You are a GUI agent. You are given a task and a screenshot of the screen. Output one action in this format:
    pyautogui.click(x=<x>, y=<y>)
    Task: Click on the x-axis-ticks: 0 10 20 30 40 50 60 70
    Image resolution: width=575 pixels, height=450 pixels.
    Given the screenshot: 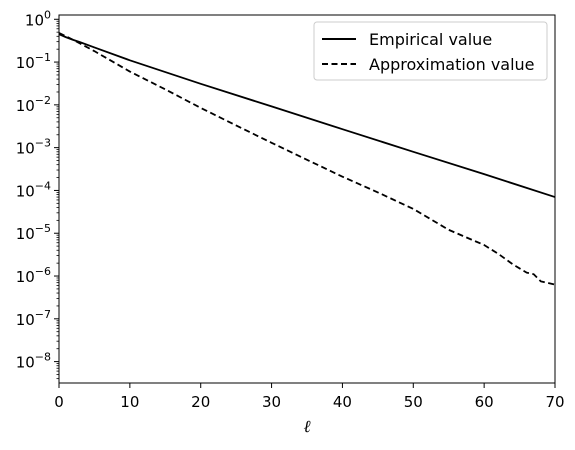 What is the action you would take?
    pyautogui.click(x=309, y=397)
    